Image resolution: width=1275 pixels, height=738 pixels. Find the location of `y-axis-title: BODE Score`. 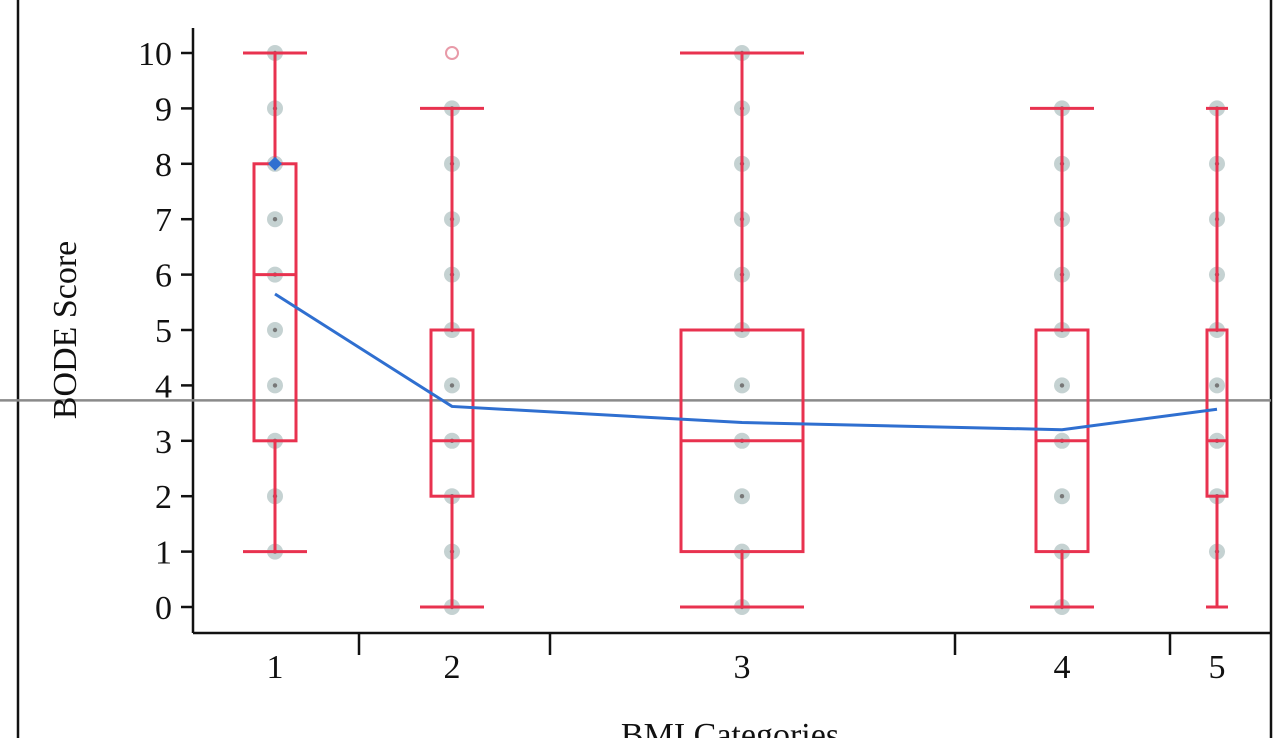

y-axis-title: BODE Score is located at coordinates (65, 330).